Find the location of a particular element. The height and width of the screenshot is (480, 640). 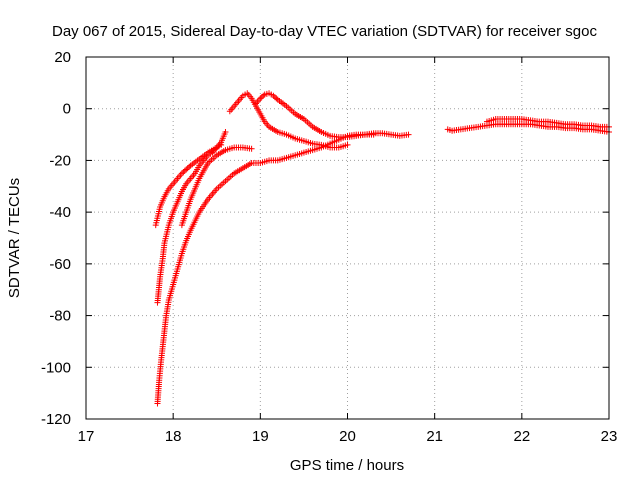

y-tick-label: -20 is located at coordinates (60, 160).